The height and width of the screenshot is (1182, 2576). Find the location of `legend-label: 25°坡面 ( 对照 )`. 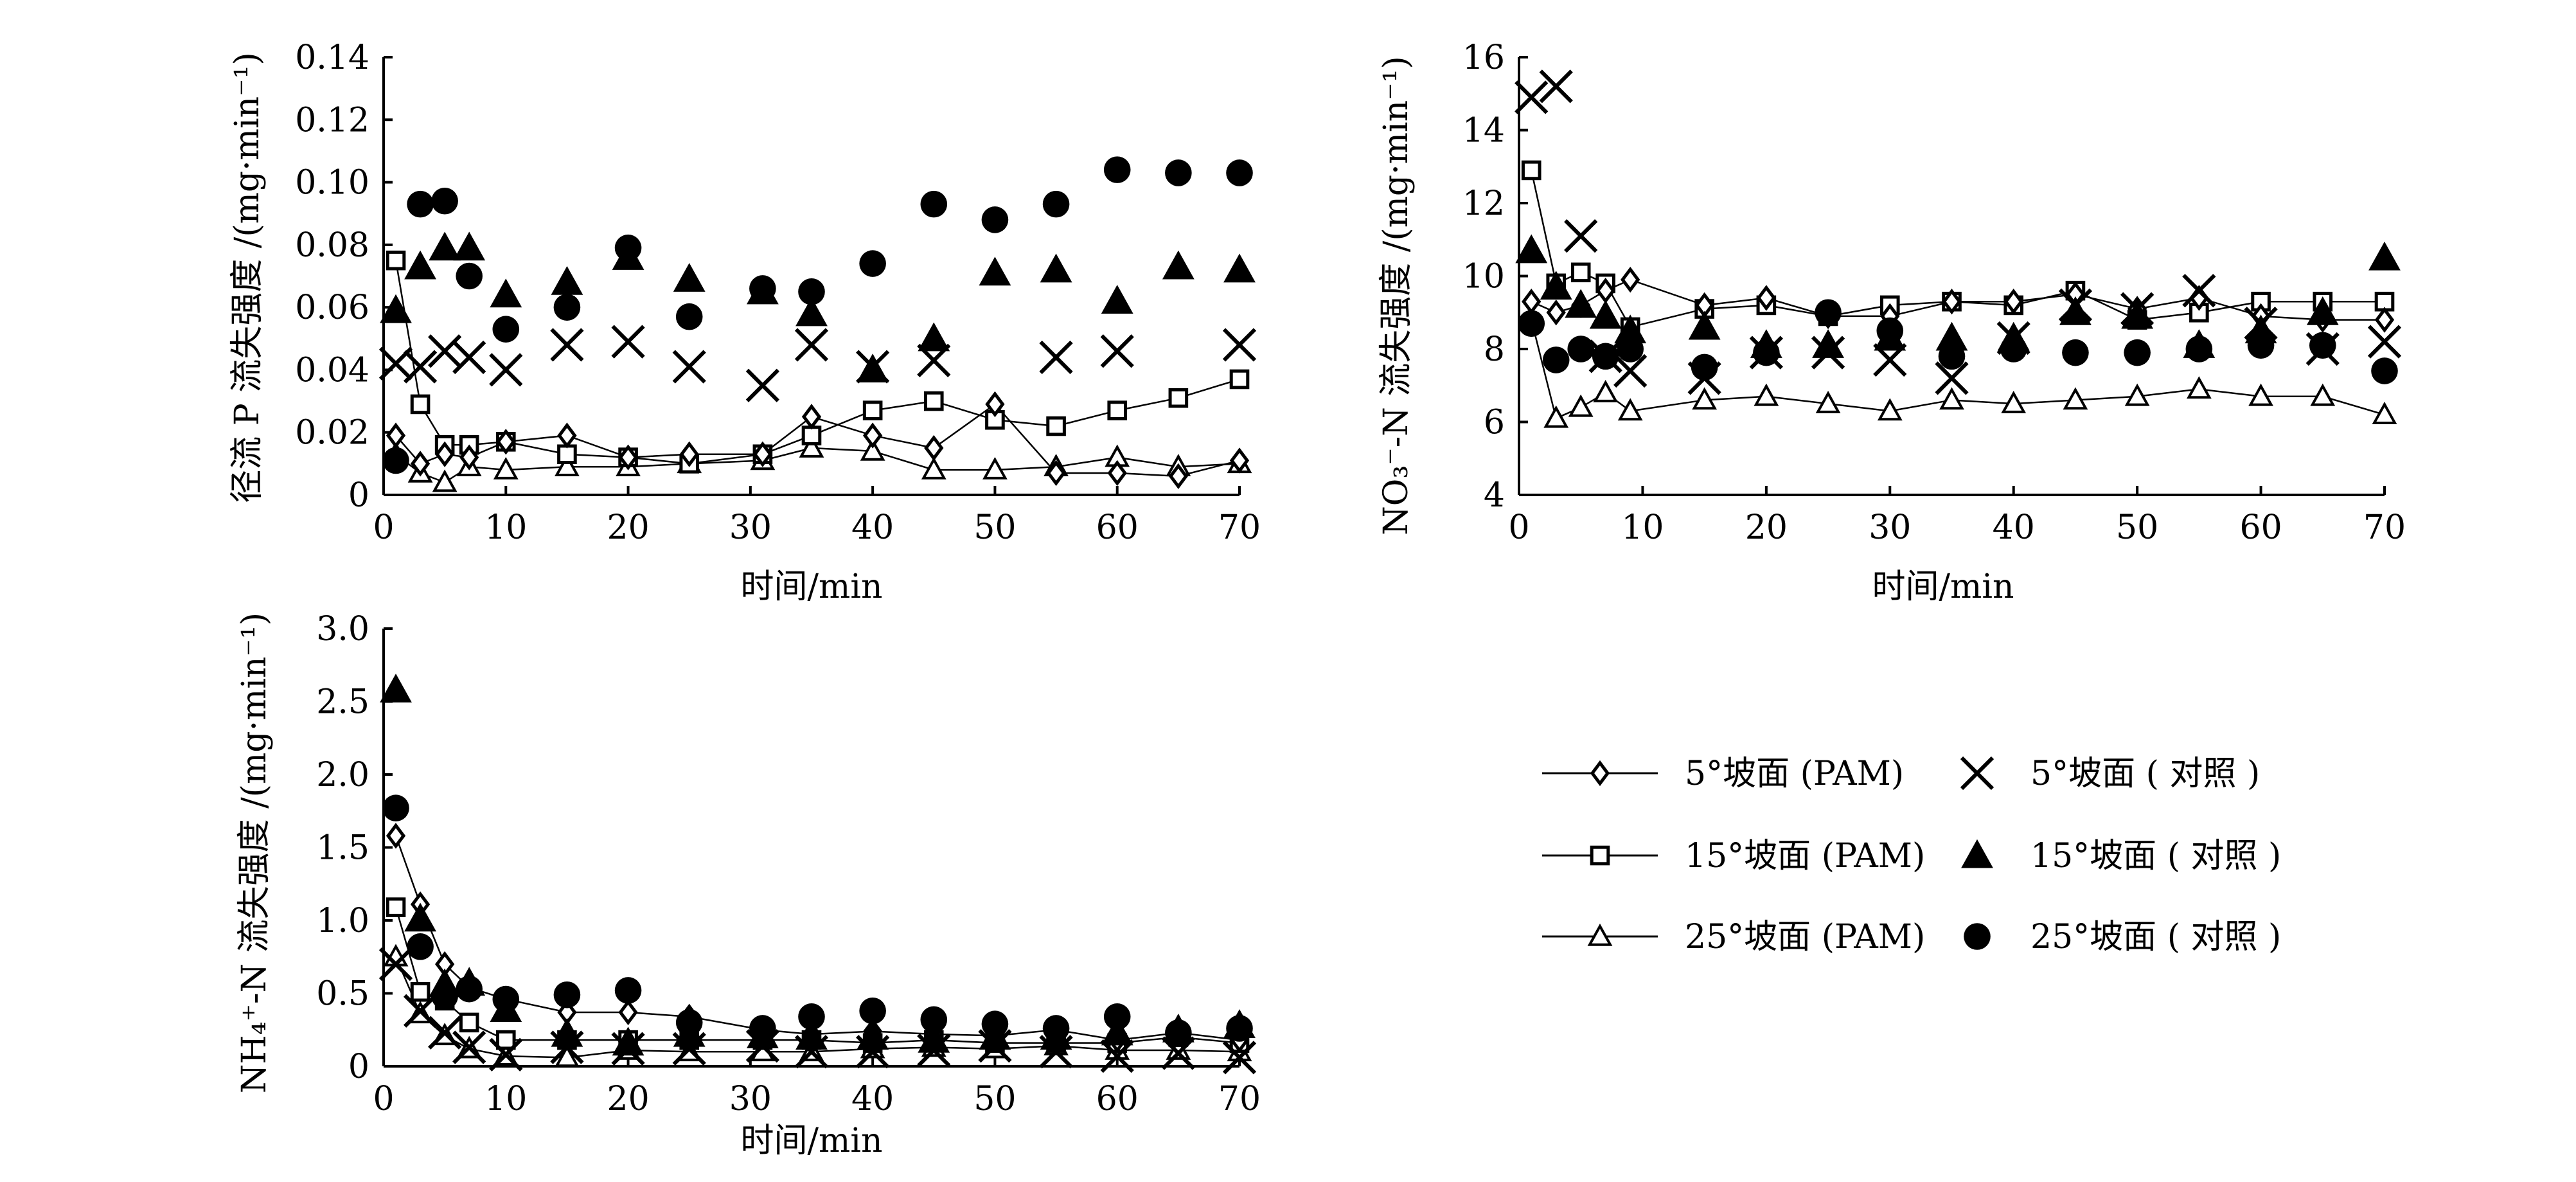

legend-label: 25°坡面 ( 对照 ) is located at coordinates (2156, 937).